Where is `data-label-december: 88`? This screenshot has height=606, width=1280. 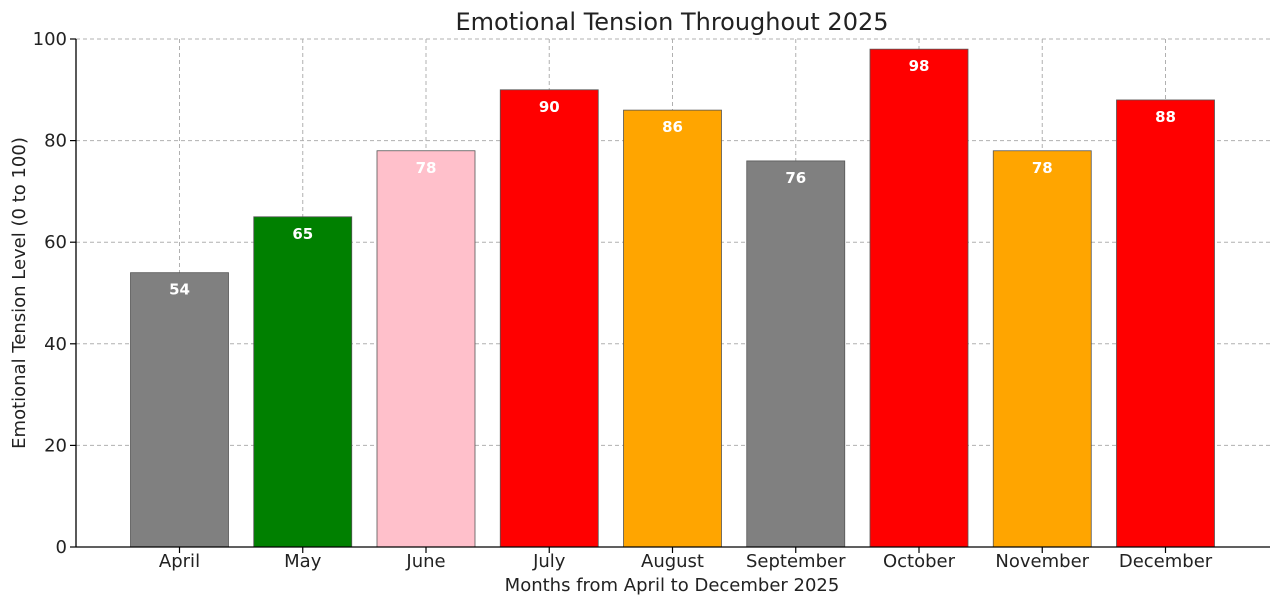 data-label-december: 88 is located at coordinates (1165, 117).